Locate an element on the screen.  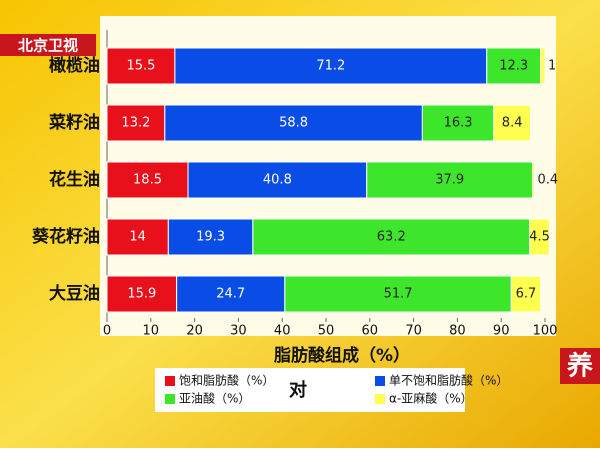
value-label: 71.2 is located at coordinates (330, 66).